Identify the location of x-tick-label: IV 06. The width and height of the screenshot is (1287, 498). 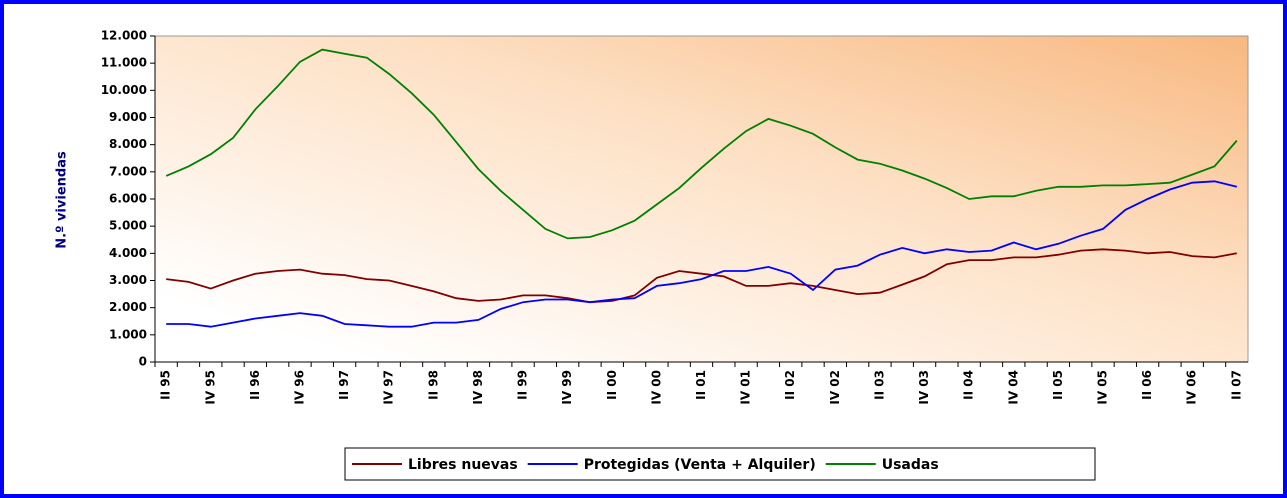
(1192, 387).